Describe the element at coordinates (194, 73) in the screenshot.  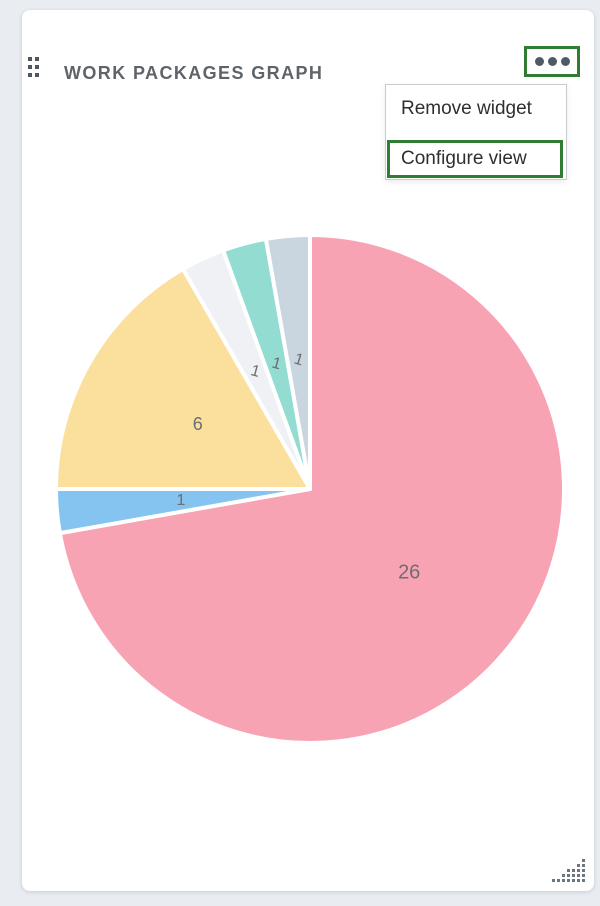
I see `widget-title: WORK PACKAGES GRAPH` at that location.